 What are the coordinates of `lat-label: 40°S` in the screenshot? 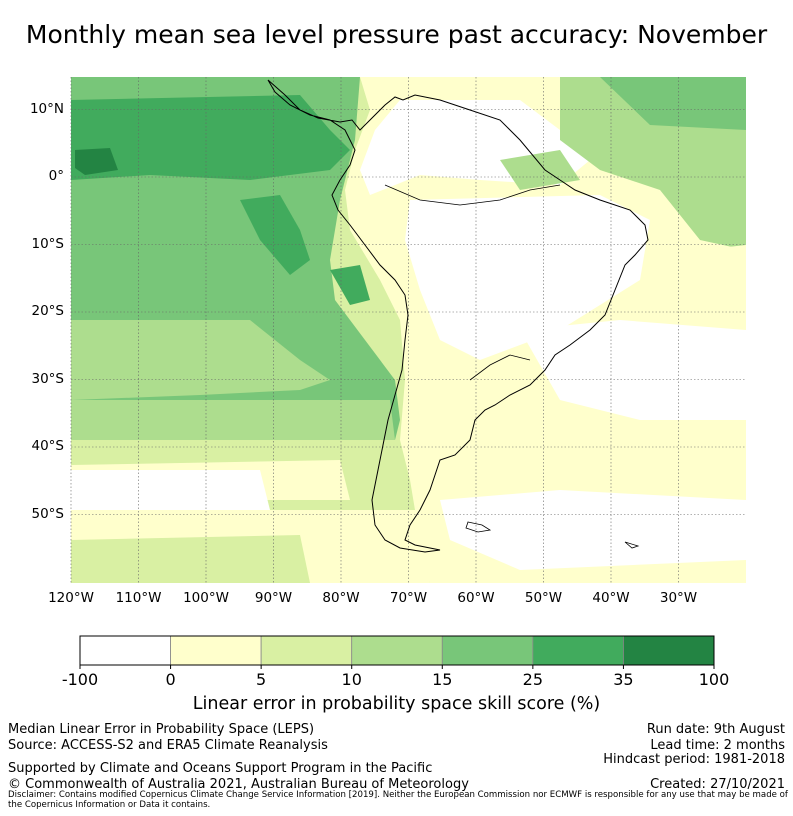 It's located at (48, 446).